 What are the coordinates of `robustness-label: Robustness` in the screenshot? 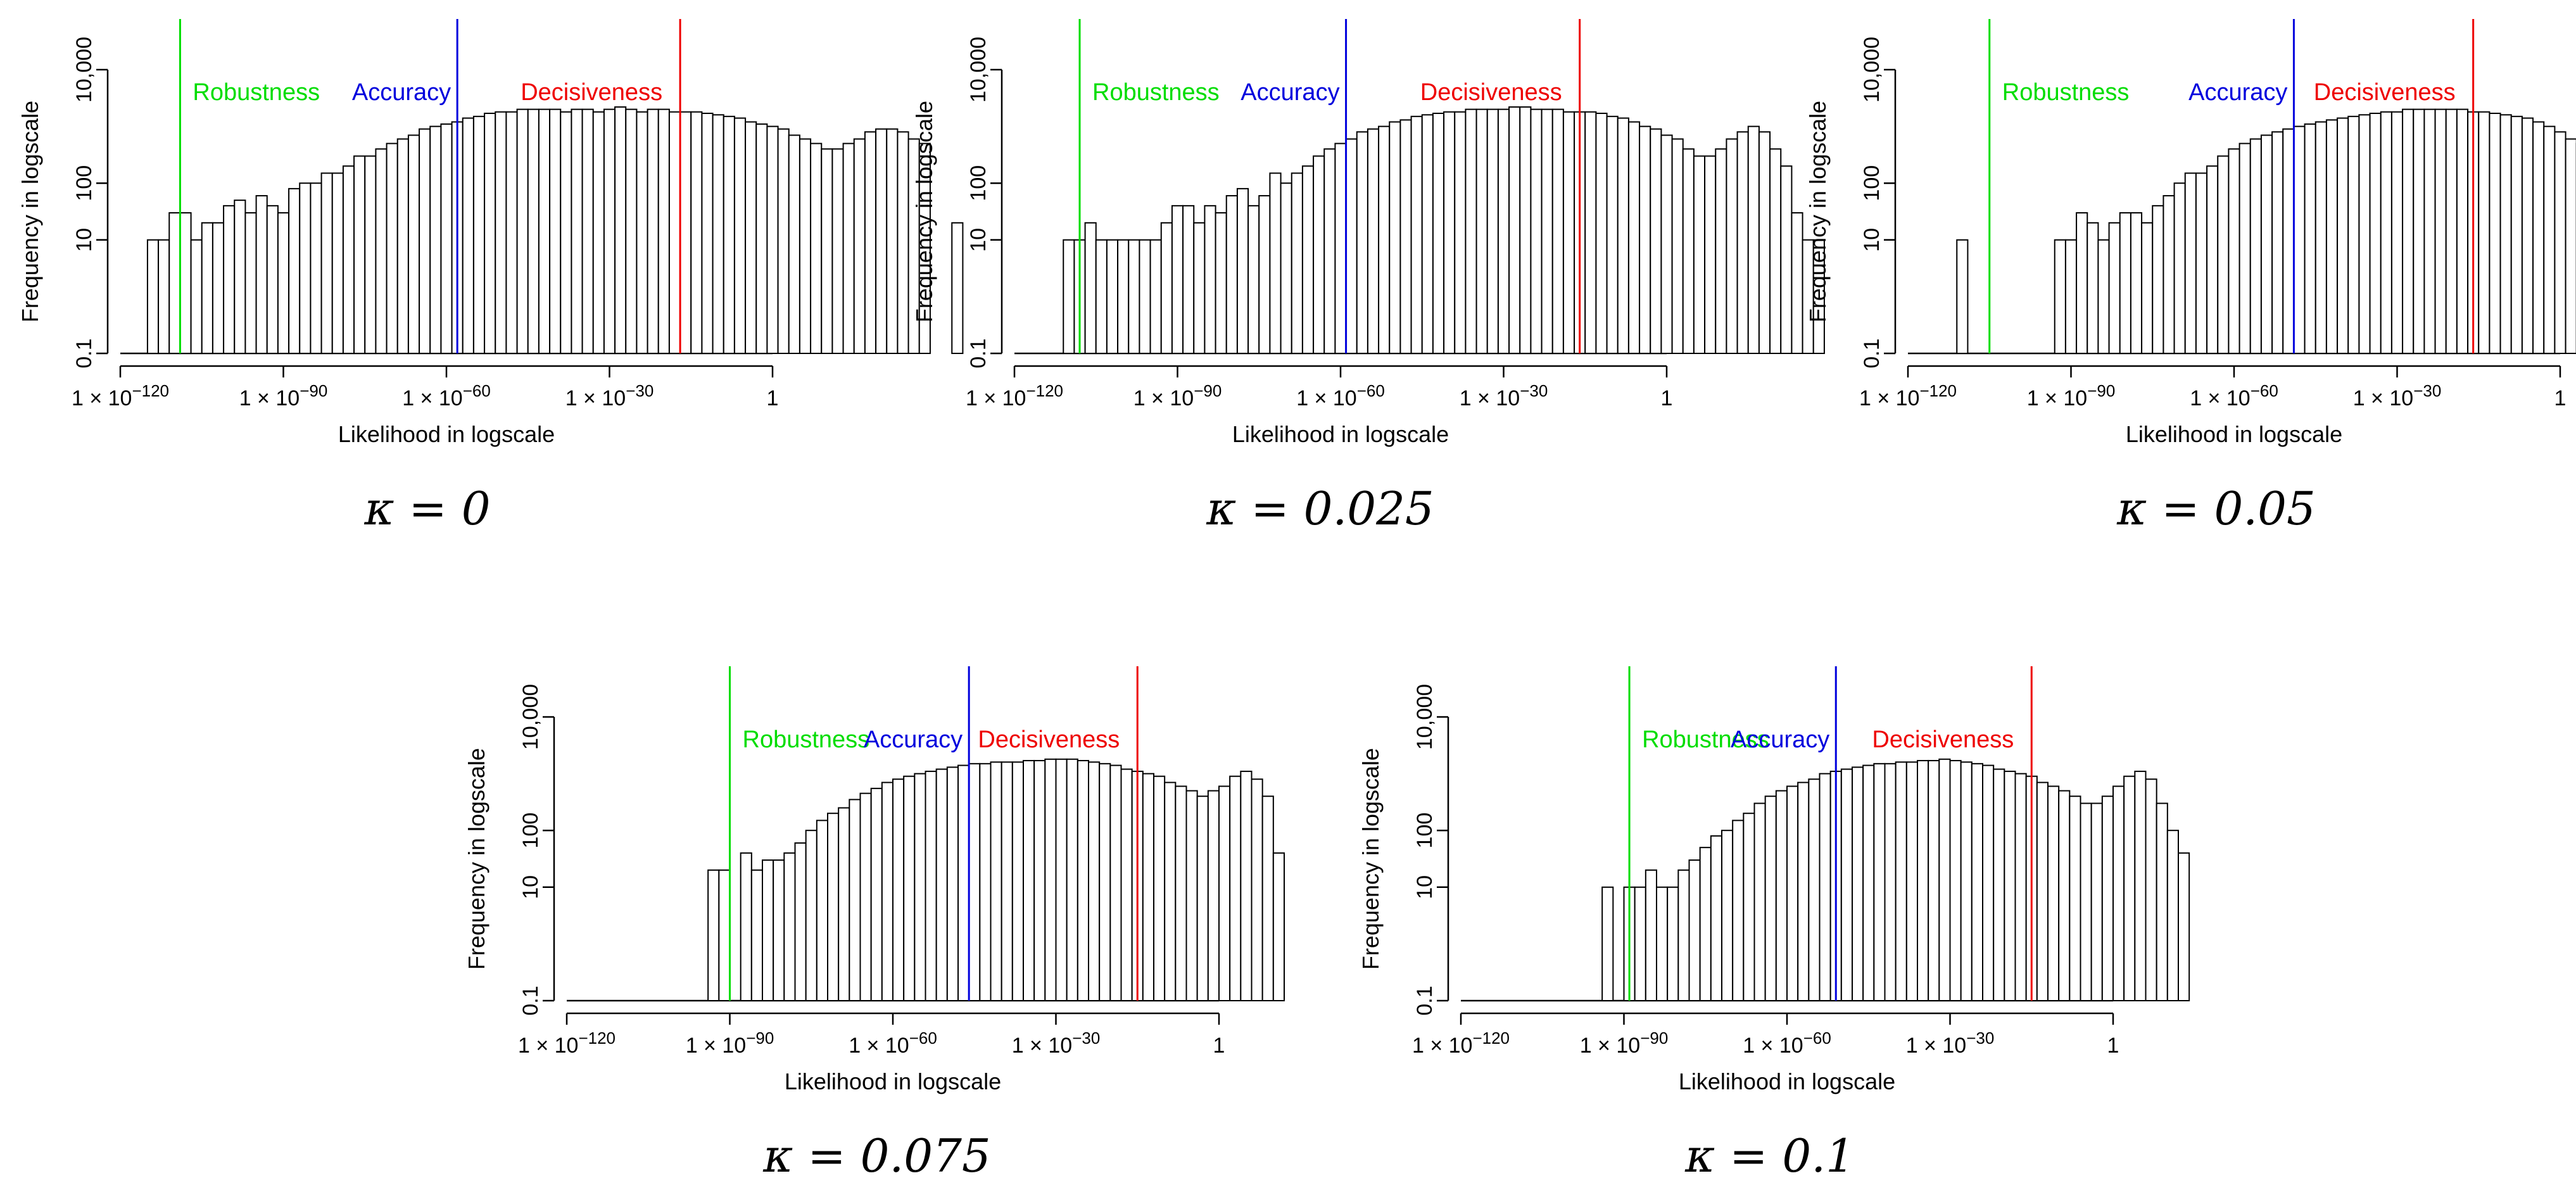 It's located at (806, 739).